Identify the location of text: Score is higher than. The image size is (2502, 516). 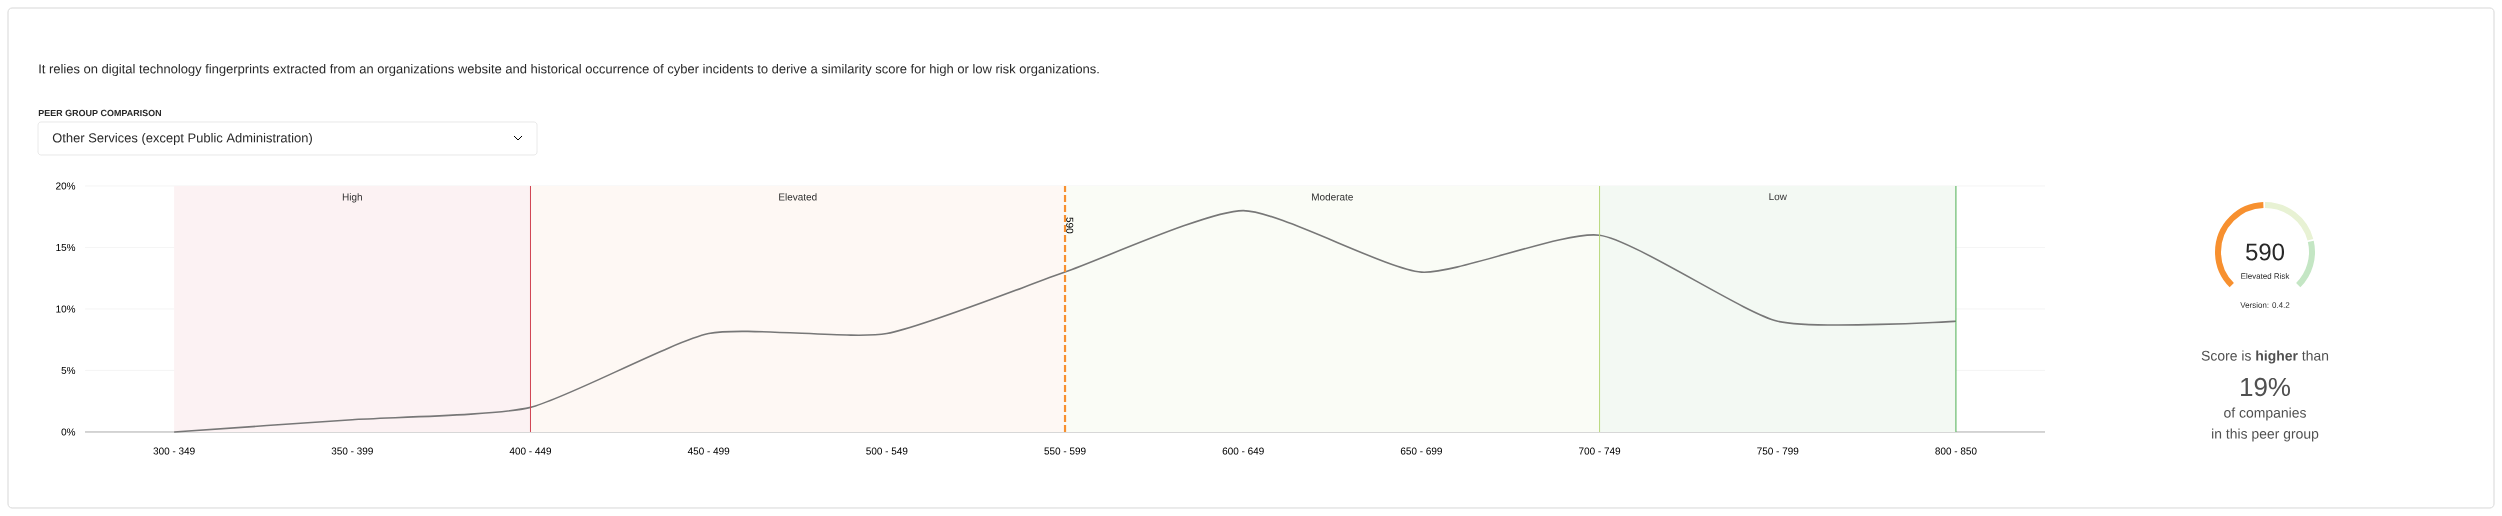
(2265, 357).